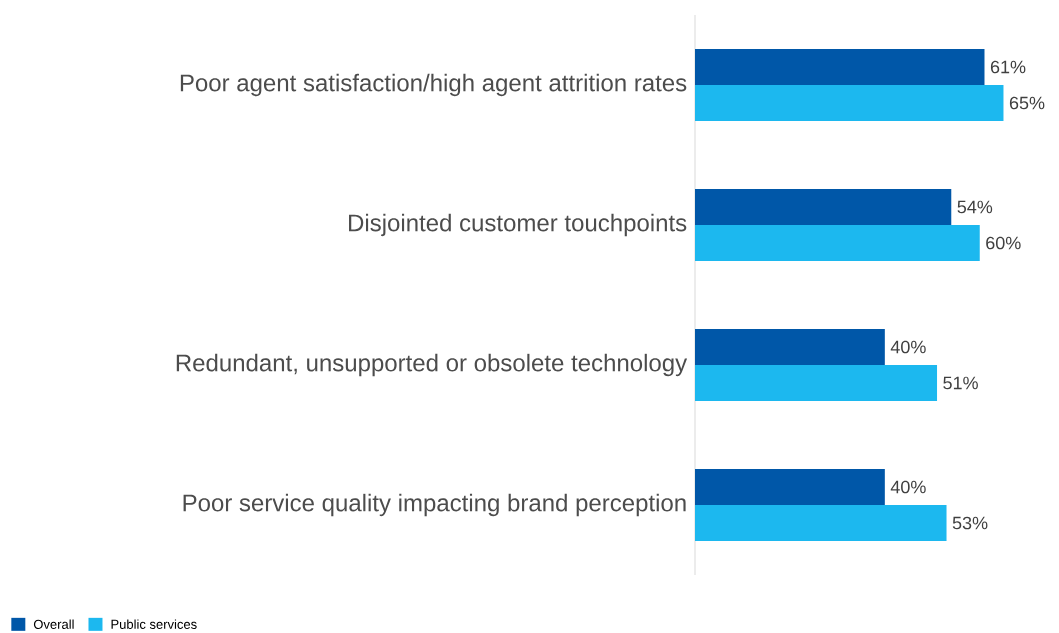  What do you see at coordinates (1008, 67) in the screenshot?
I see `data-label: 61%` at bounding box center [1008, 67].